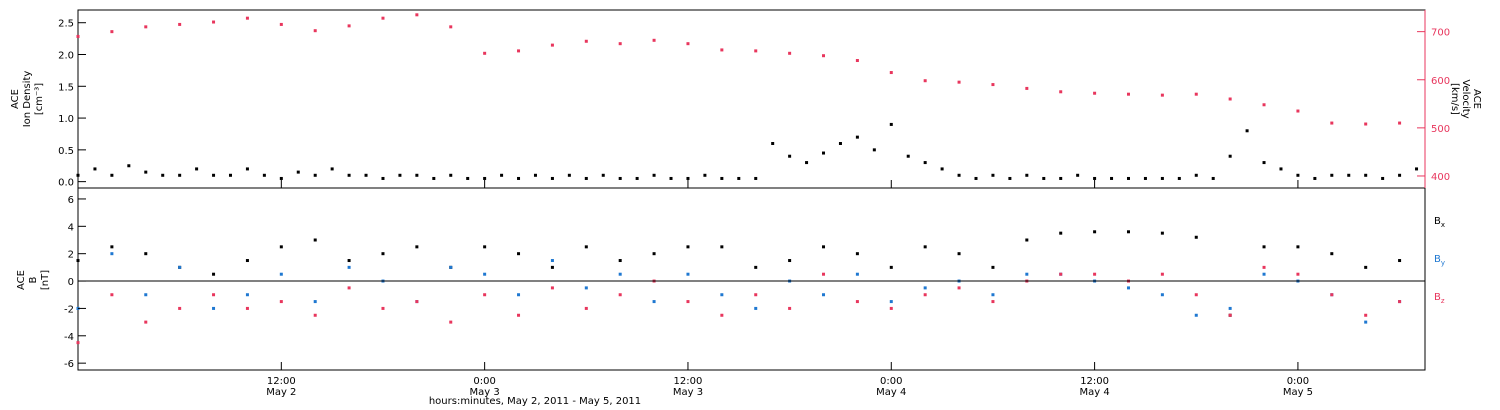  I want to click on density-tick-label: 2.0, so click(66, 56).